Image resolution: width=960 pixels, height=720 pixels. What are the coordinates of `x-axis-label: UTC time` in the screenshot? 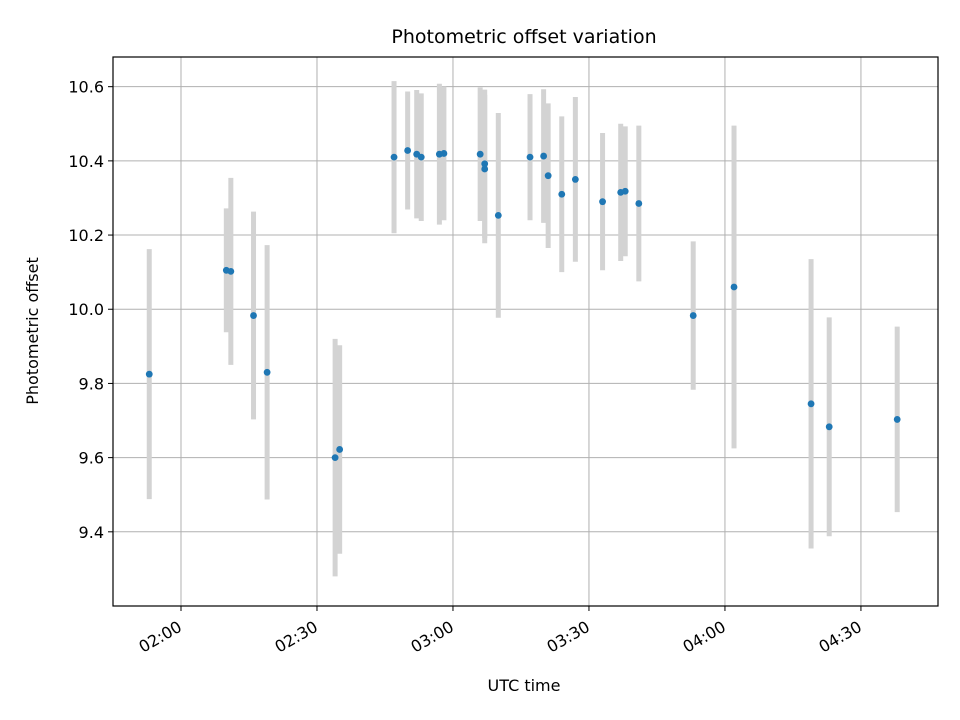 It's located at (524, 685).